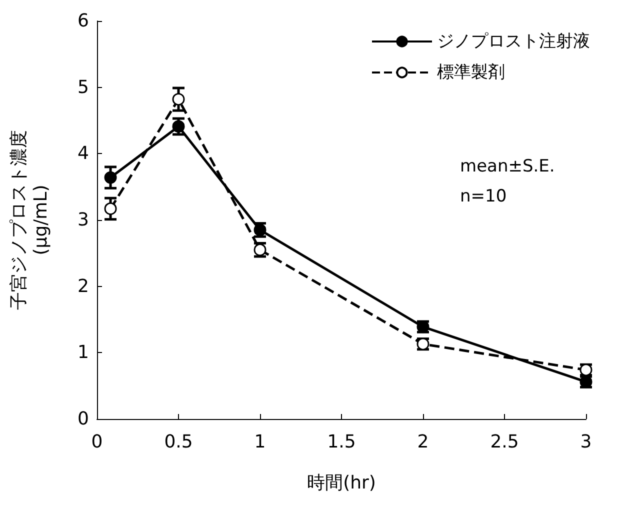 Image resolution: width=623 pixels, height=526 pixels. Describe the element at coordinates (83, 353) in the screenshot. I see `y-tick-label: 1` at that location.